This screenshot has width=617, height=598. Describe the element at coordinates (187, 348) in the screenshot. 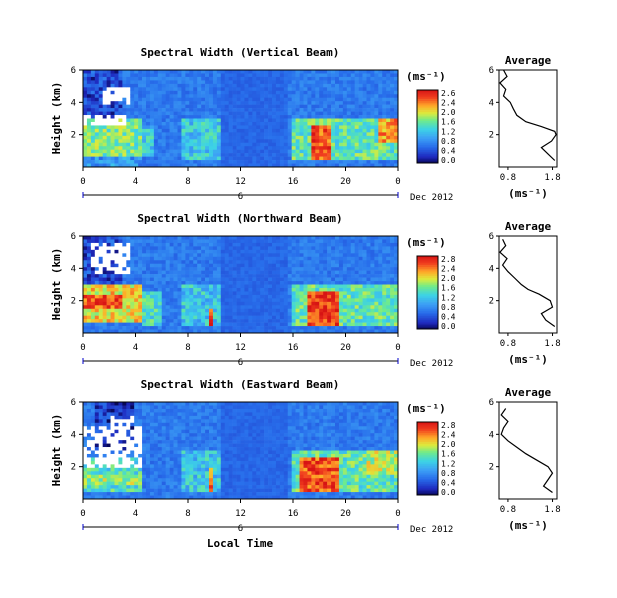

I see `x-tick-label: 8` at that location.